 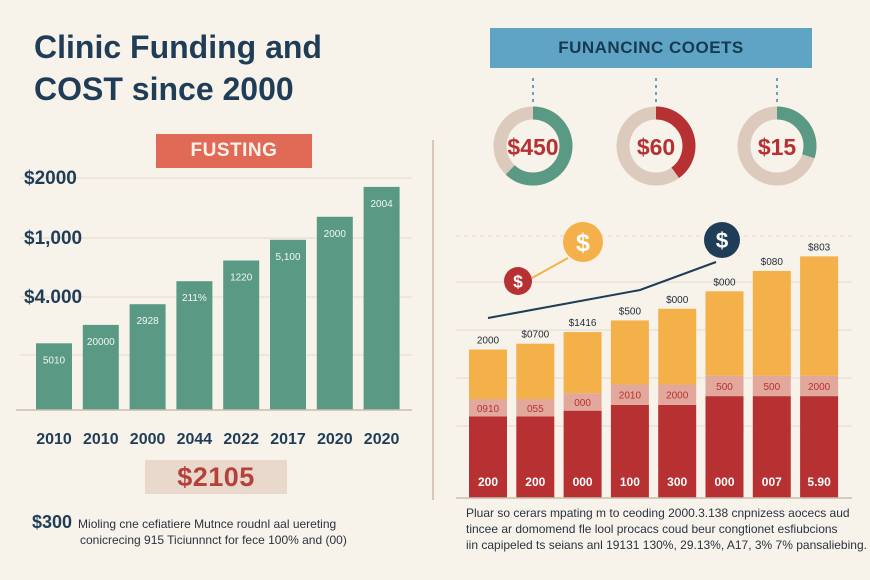 What do you see at coordinates (195, 439) in the screenshot?
I see `funding-x-tick-3: 2044` at bounding box center [195, 439].